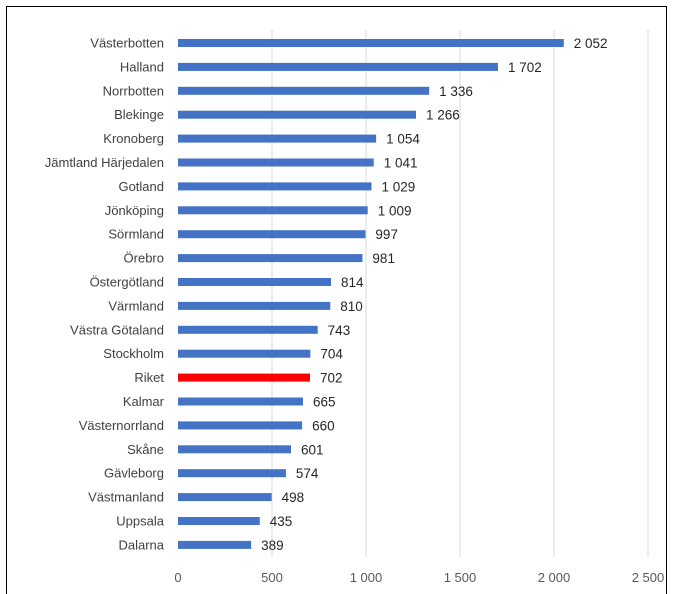 Image resolution: width=673 pixels, height=594 pixels. I want to click on category-label: Uppsala, so click(140, 521).